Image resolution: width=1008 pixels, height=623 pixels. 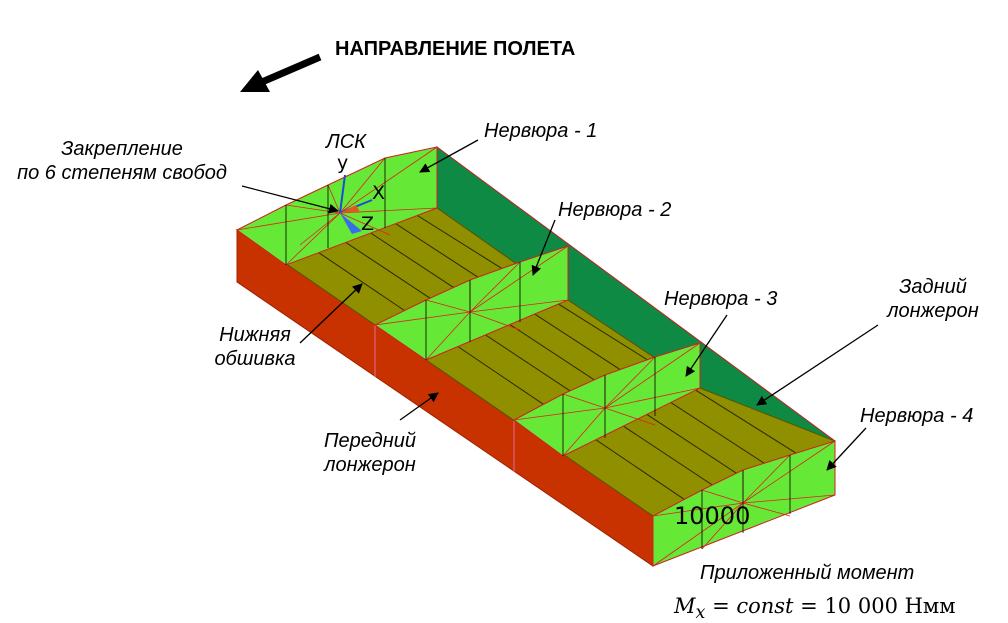 What do you see at coordinates (370, 465) in the screenshot?
I see `front-spar-label-line2: лонжерон` at bounding box center [370, 465].